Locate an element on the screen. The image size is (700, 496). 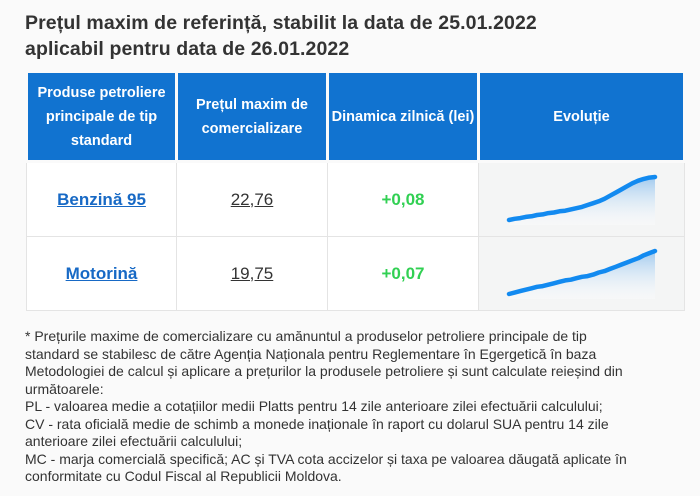
footnote-line: următoarele: is located at coordinates (64, 388).